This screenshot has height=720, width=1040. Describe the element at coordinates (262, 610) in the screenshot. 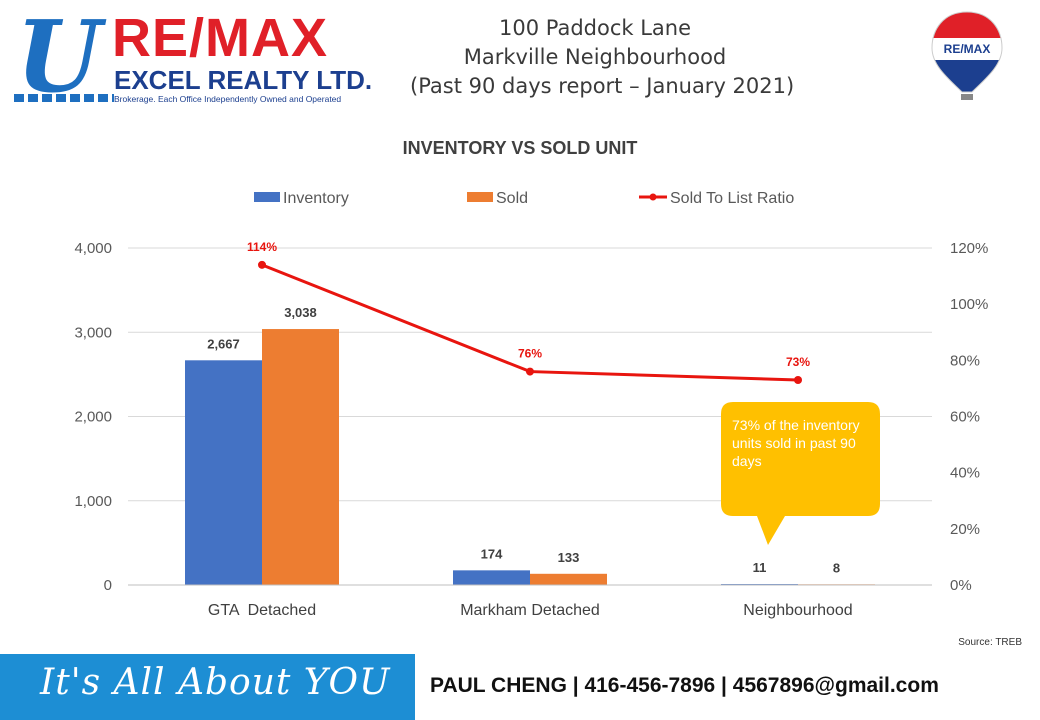

I see `x-tick-label: GTA Detached` at that location.